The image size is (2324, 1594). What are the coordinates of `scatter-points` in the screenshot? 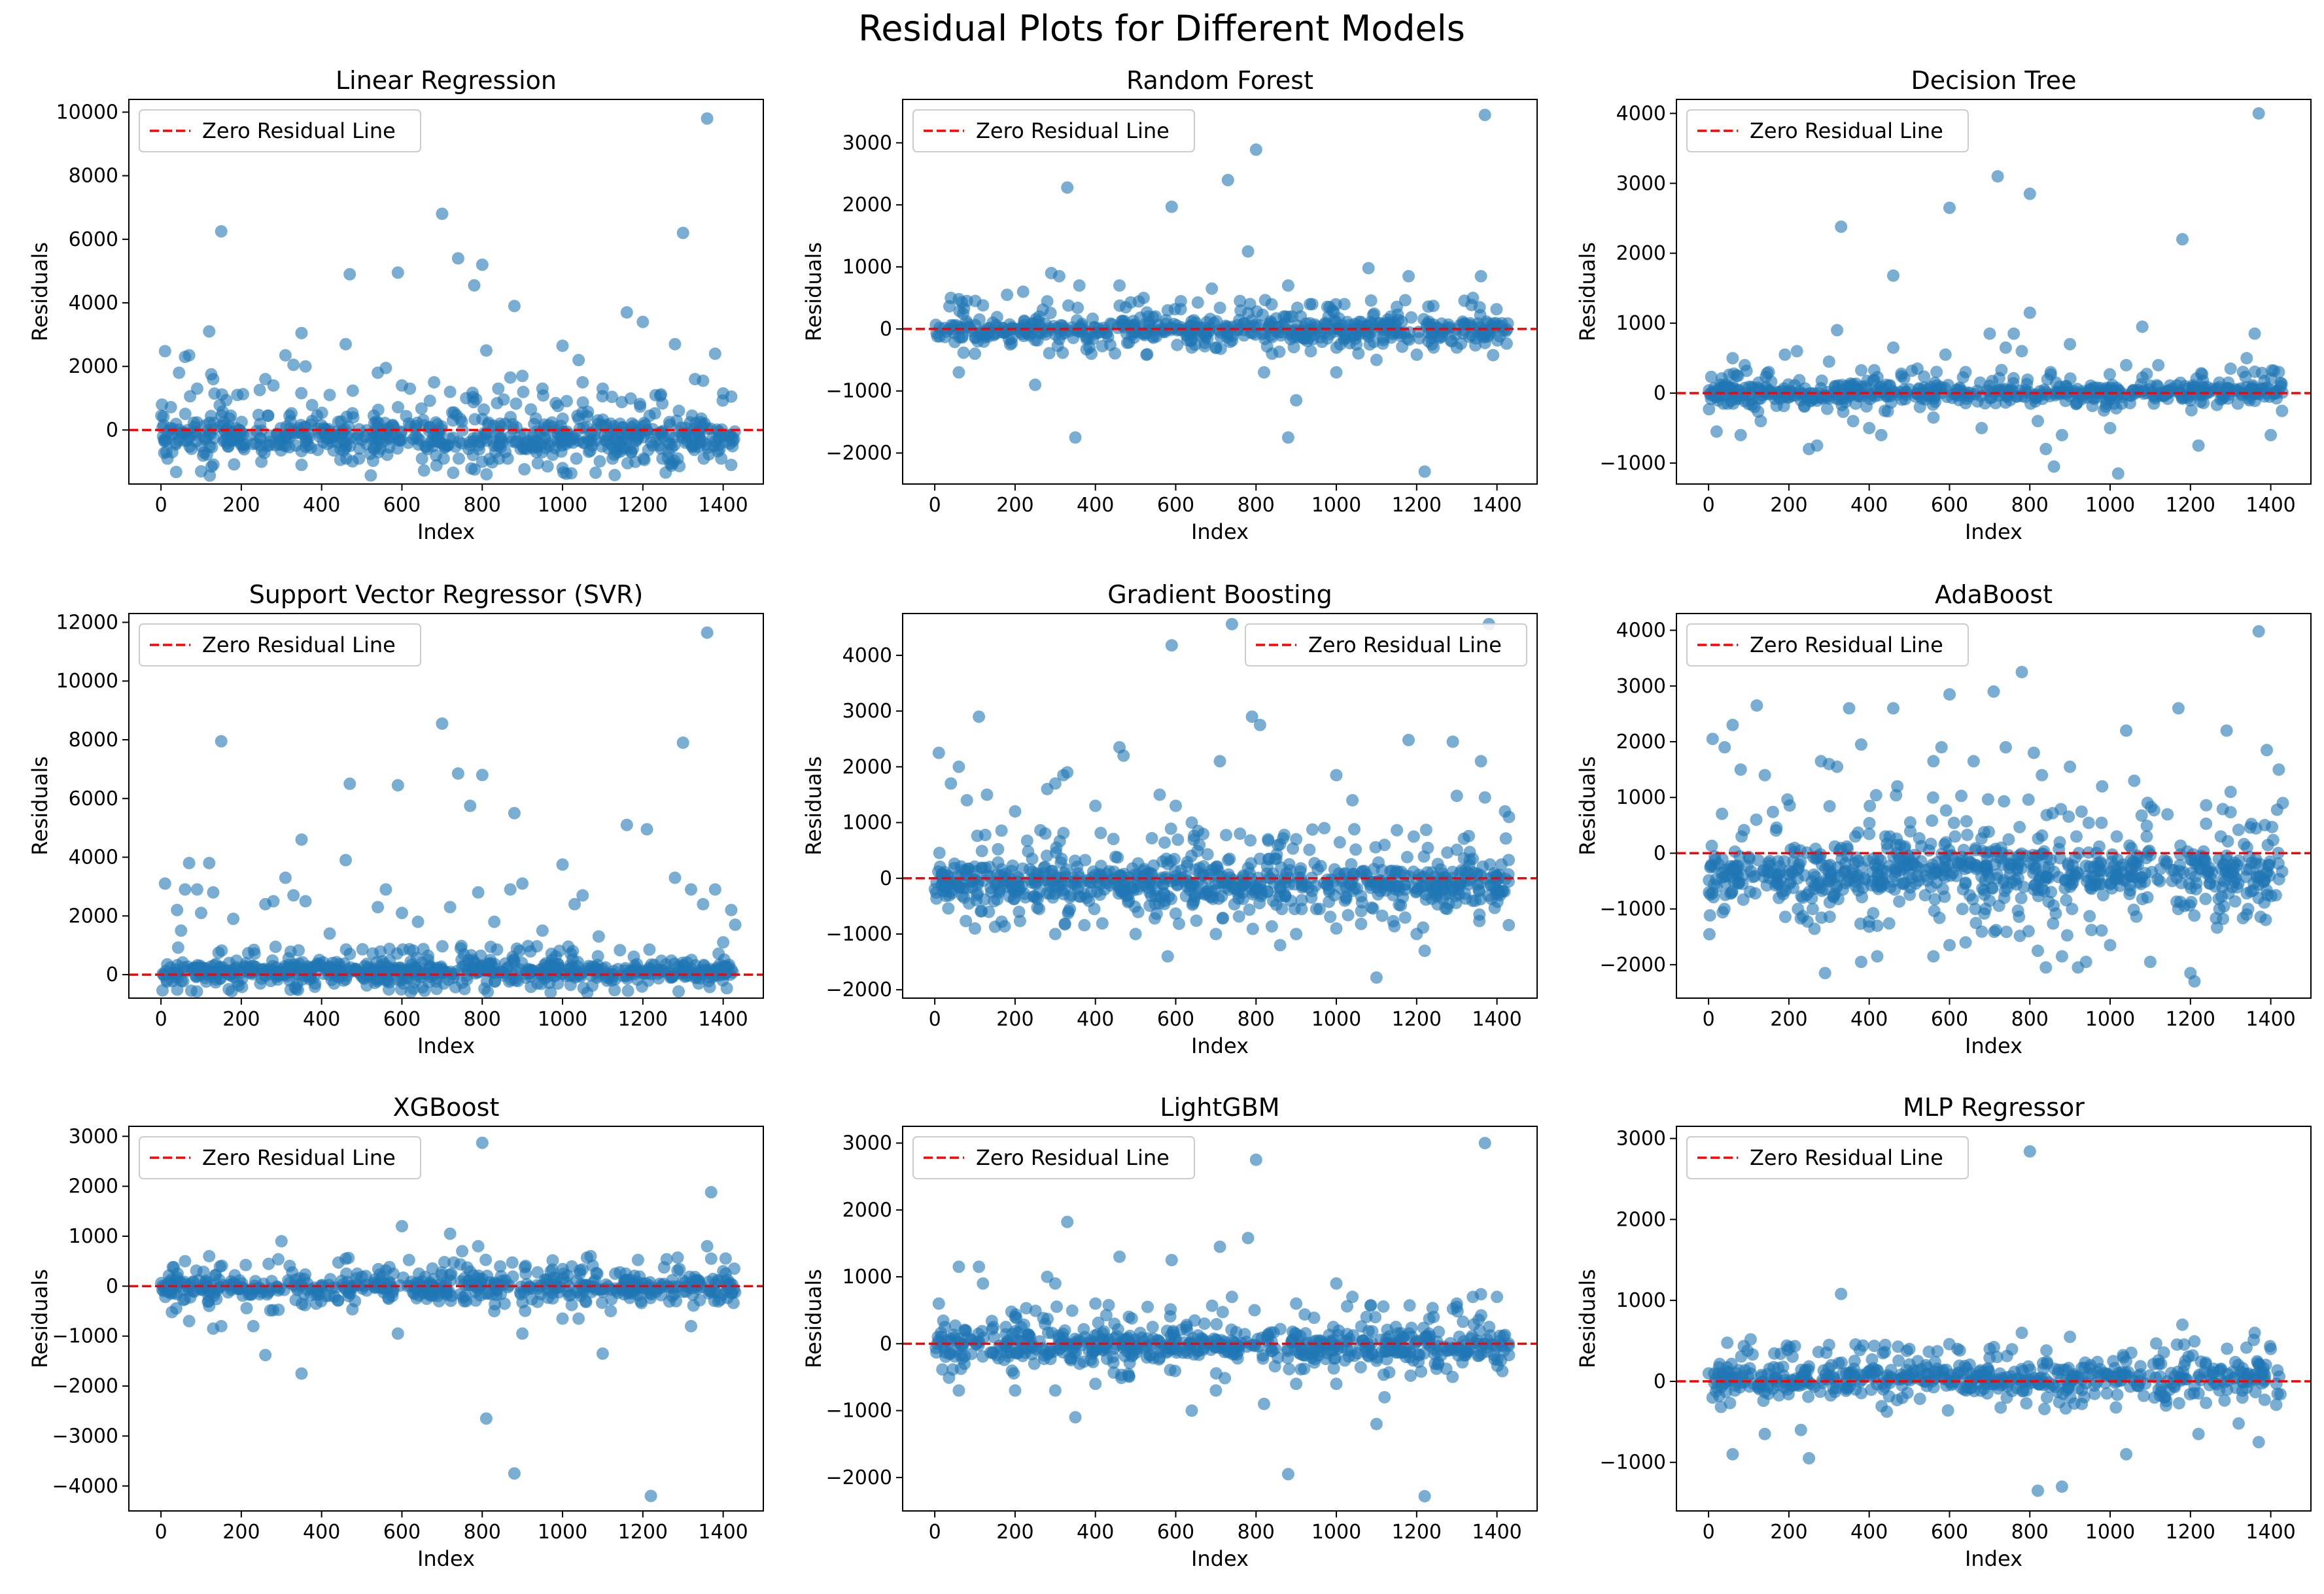 It's located at (1996, 293).